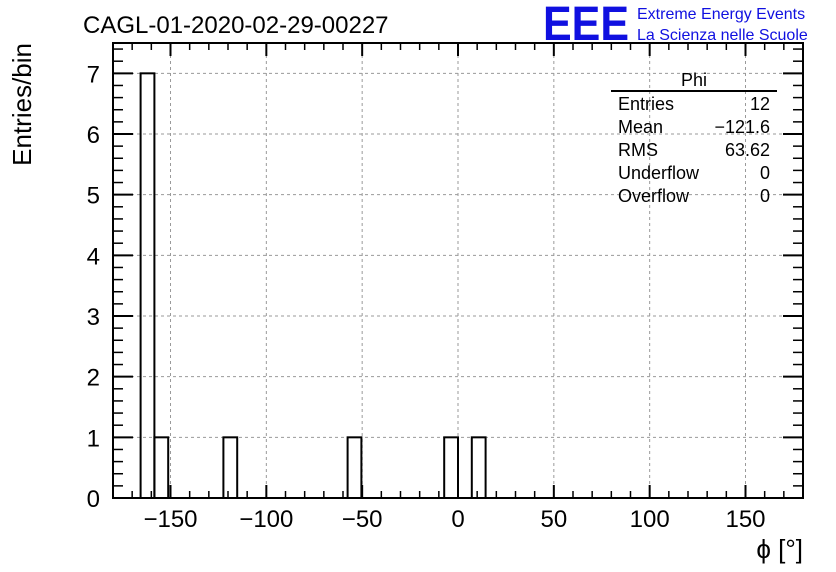 Image resolution: width=836 pixels, height=572 pixels. What do you see at coordinates (170, 519) in the screenshot?
I see `x-tick-label: −150` at bounding box center [170, 519].